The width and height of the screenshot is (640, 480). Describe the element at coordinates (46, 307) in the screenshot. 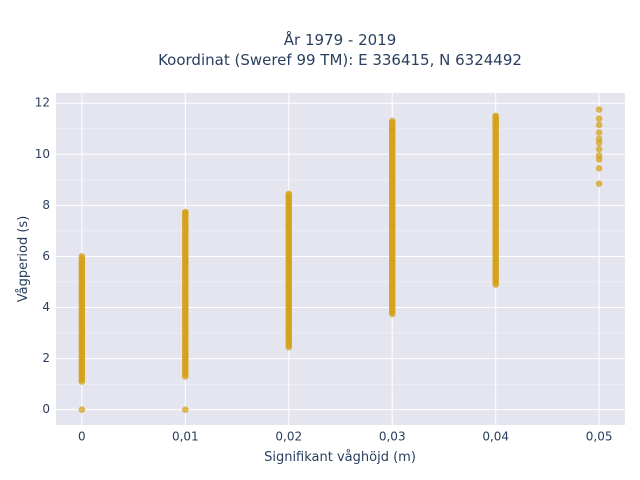

I see `y-tick-label: 4` at that location.